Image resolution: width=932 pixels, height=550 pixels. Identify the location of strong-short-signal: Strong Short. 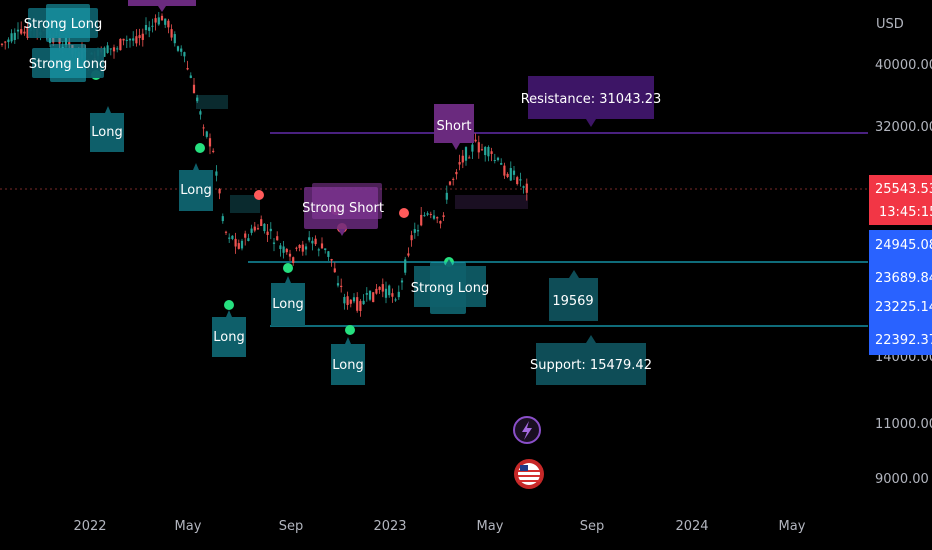
(343, 209).